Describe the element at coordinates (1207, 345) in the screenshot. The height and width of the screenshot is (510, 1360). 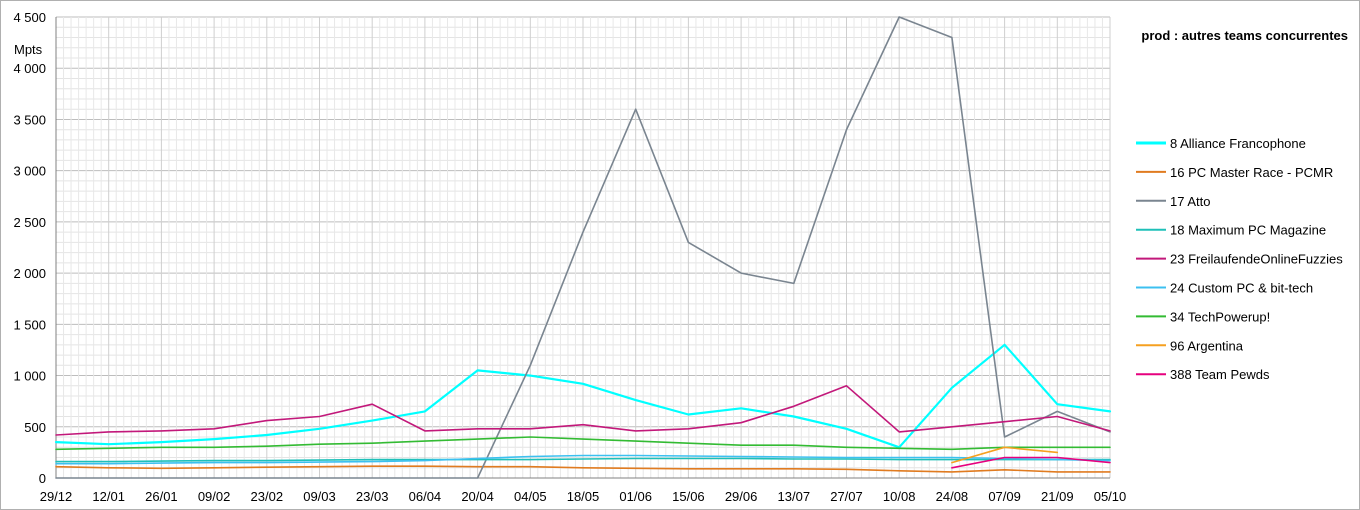
I see `legend-label: 96 Argentina` at that location.